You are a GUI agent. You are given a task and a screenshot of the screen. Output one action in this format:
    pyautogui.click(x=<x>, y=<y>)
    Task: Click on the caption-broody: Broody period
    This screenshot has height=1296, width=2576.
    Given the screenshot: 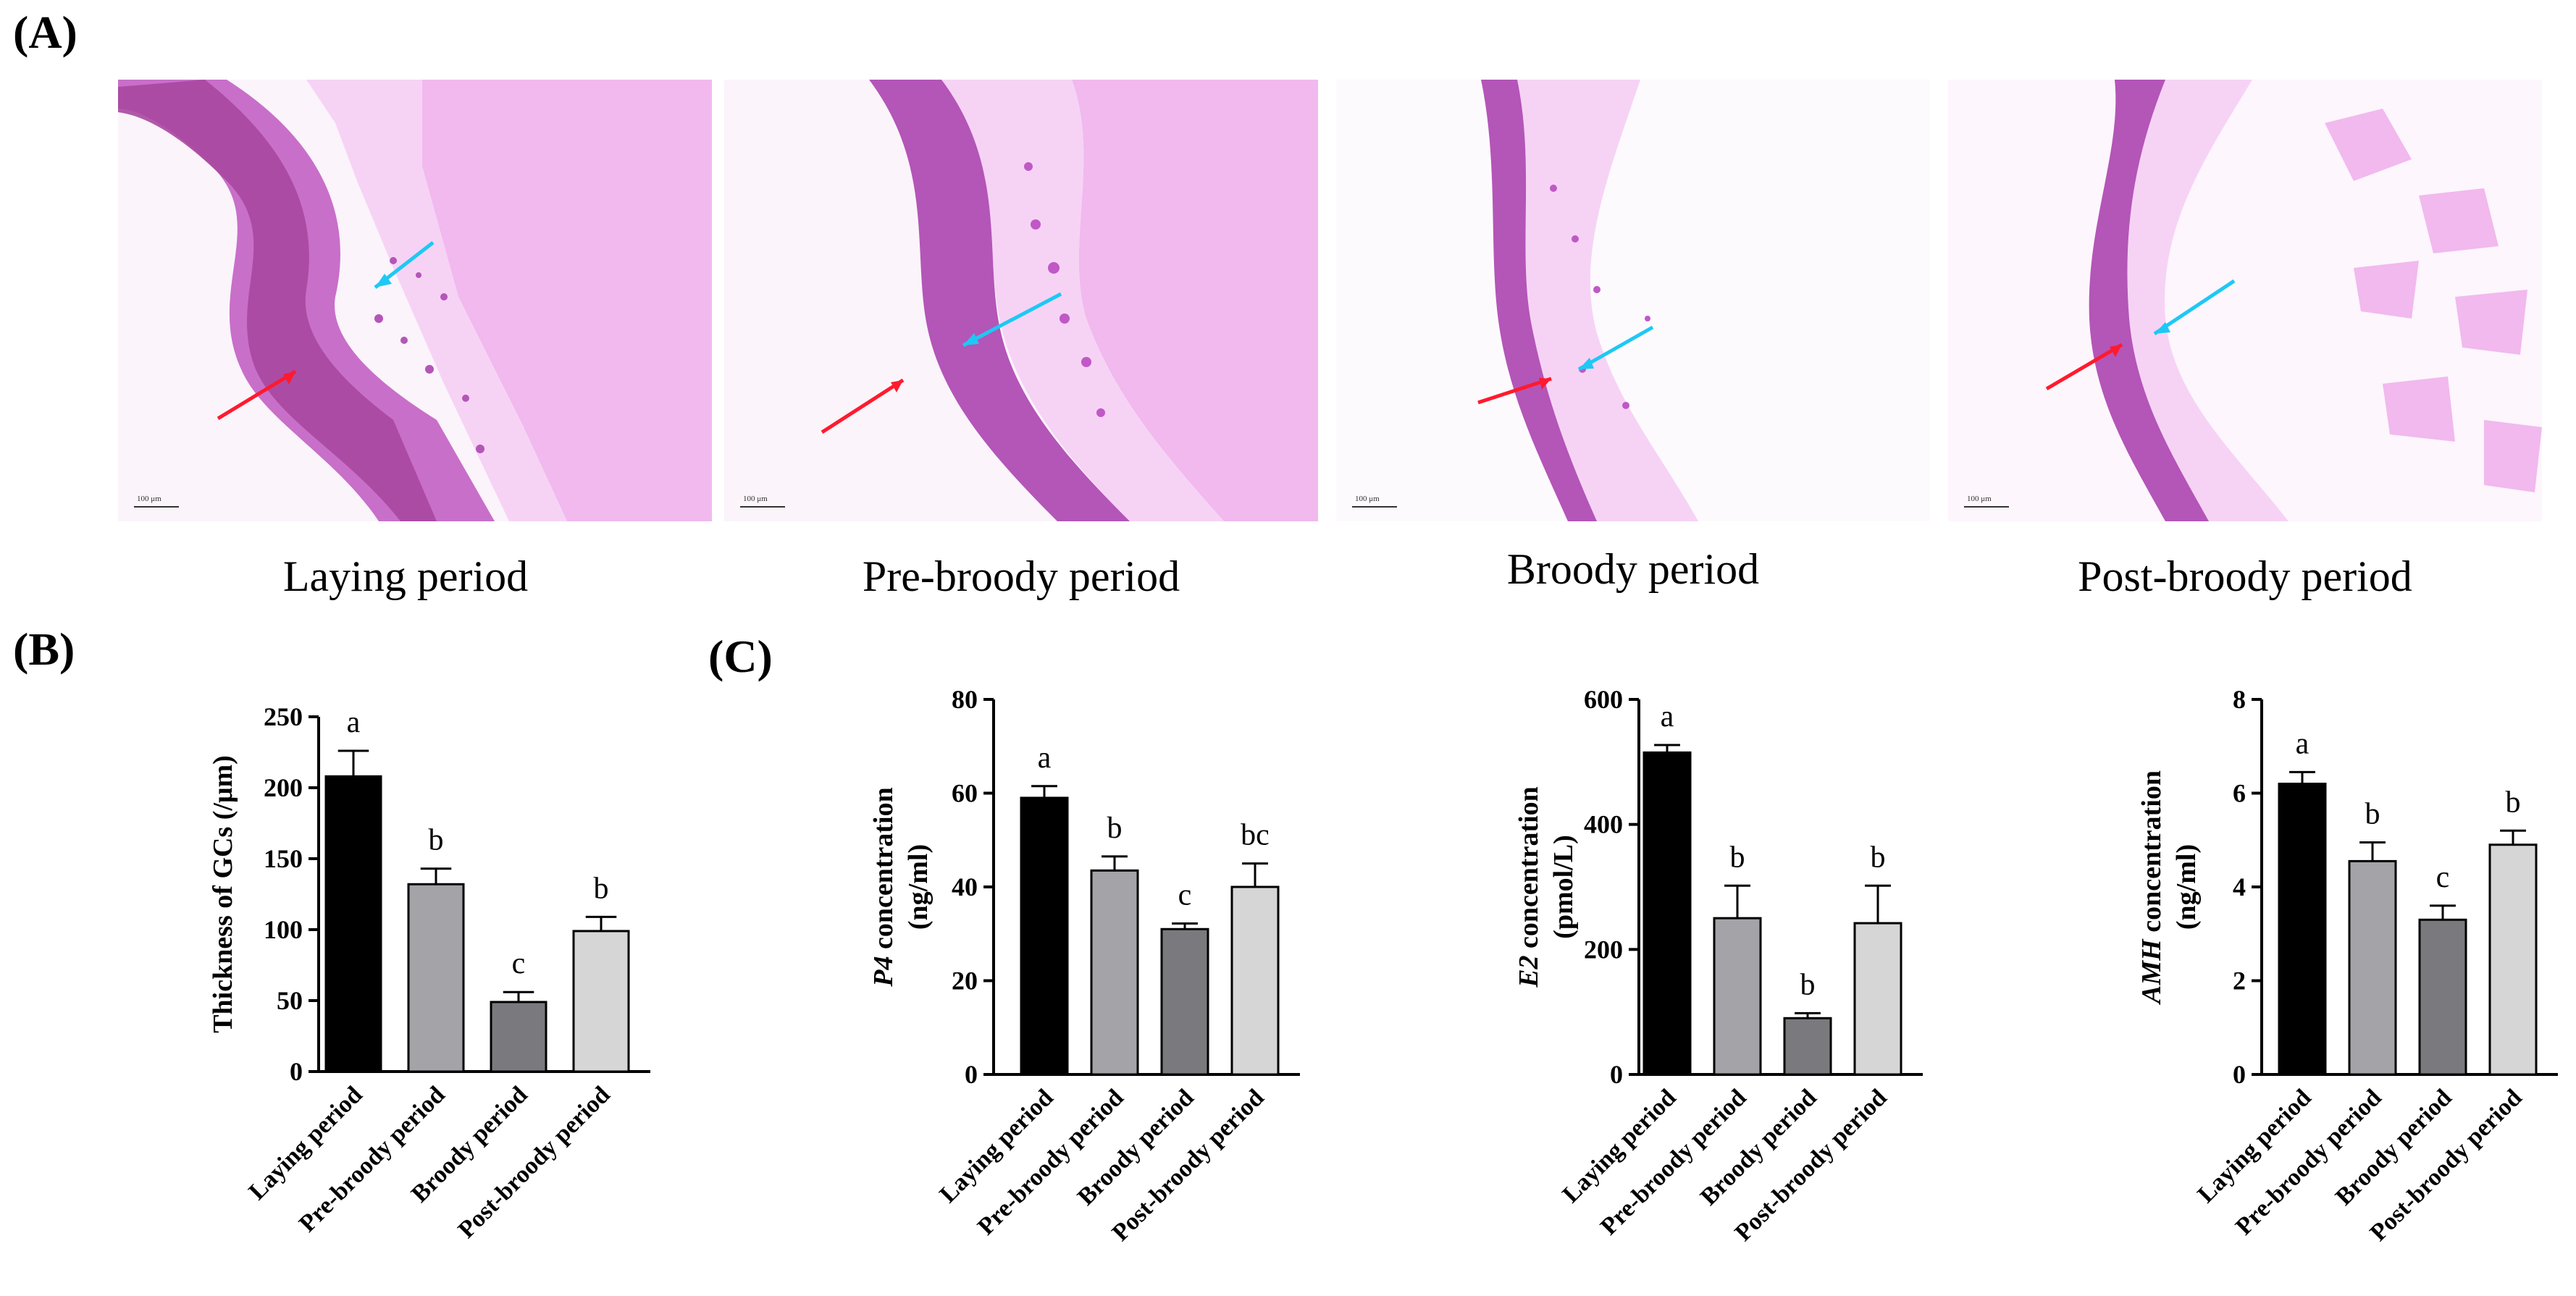 What is the action you would take?
    pyautogui.click(x=1633, y=569)
    